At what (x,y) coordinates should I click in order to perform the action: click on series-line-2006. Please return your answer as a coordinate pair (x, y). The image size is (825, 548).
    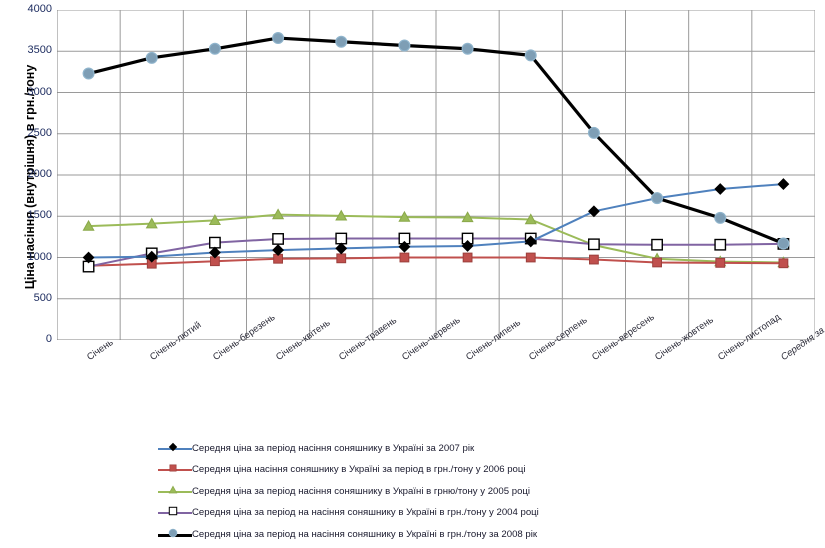
    Looking at the image, I should click on (436, 261).